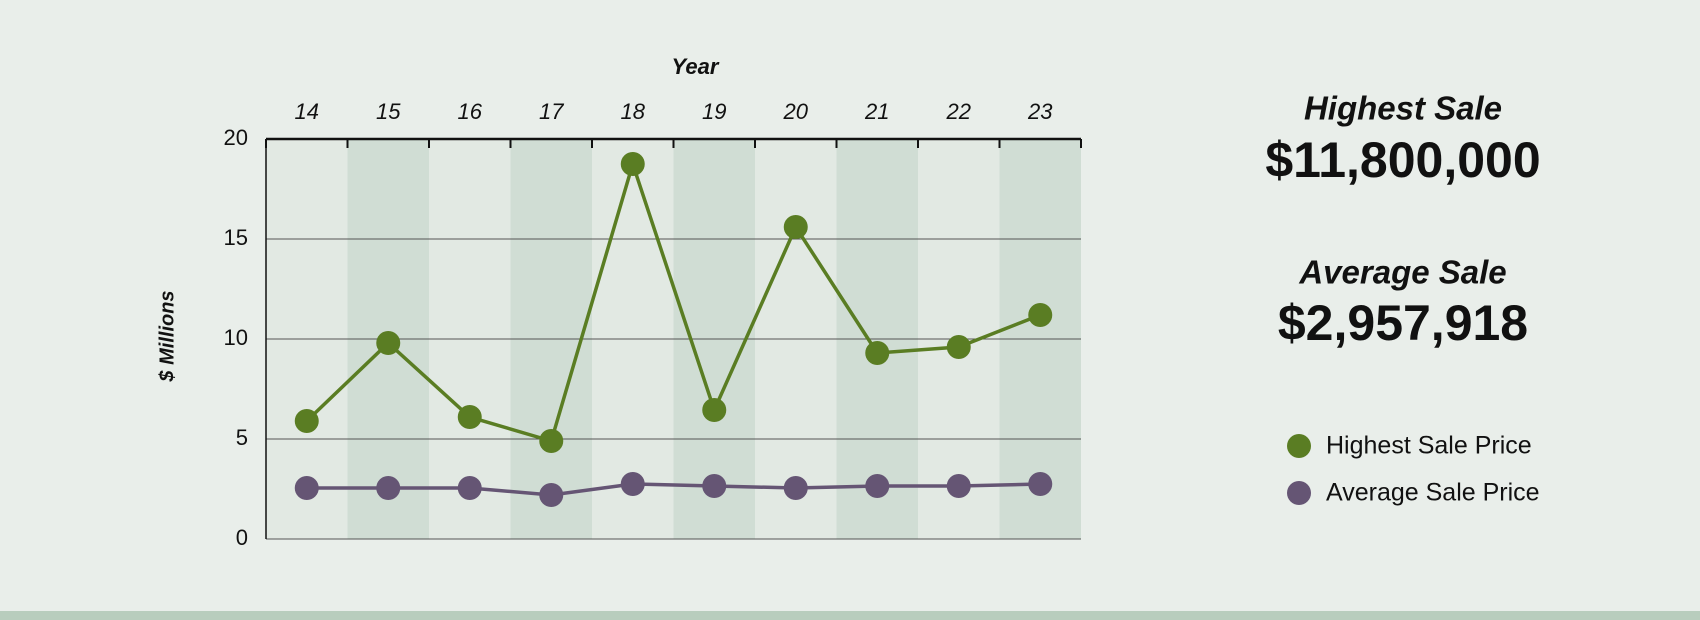 This screenshot has height=620, width=1700. I want to click on legend-label: Average Sale Price, so click(1433, 493).